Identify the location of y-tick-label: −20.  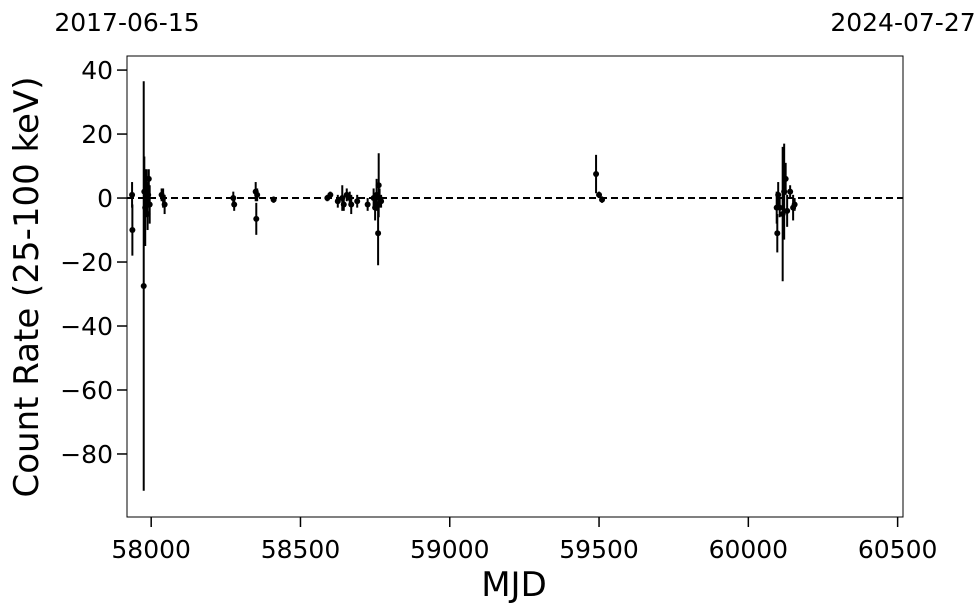
(86, 262).